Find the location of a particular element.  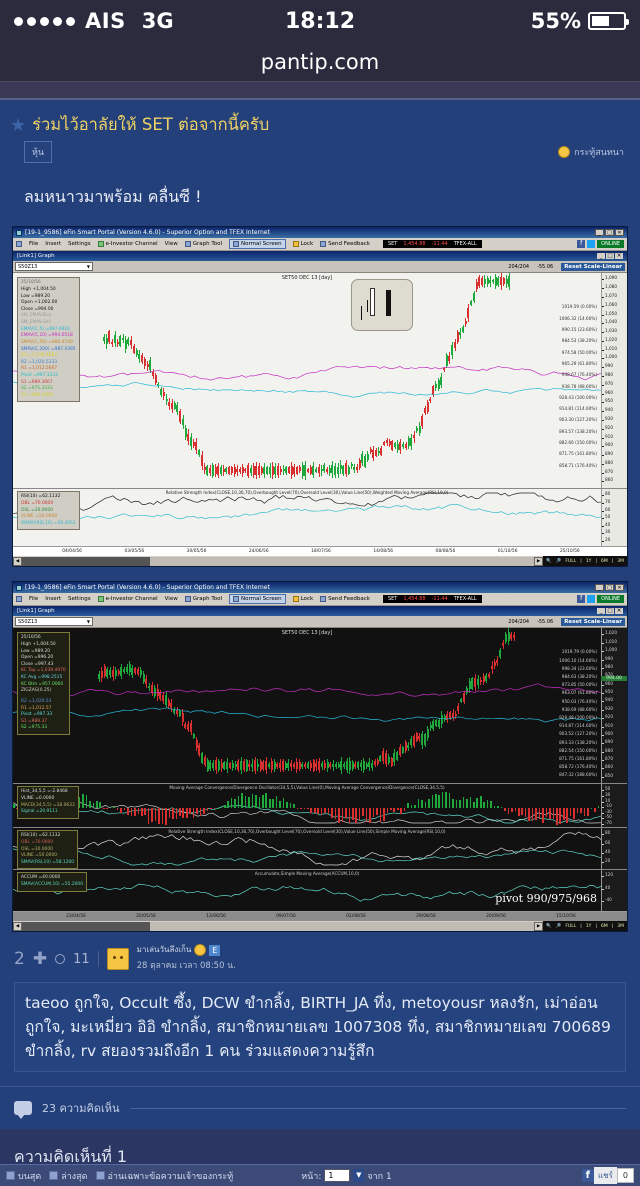

floating-mini-chart is located at coordinates (382, 305).